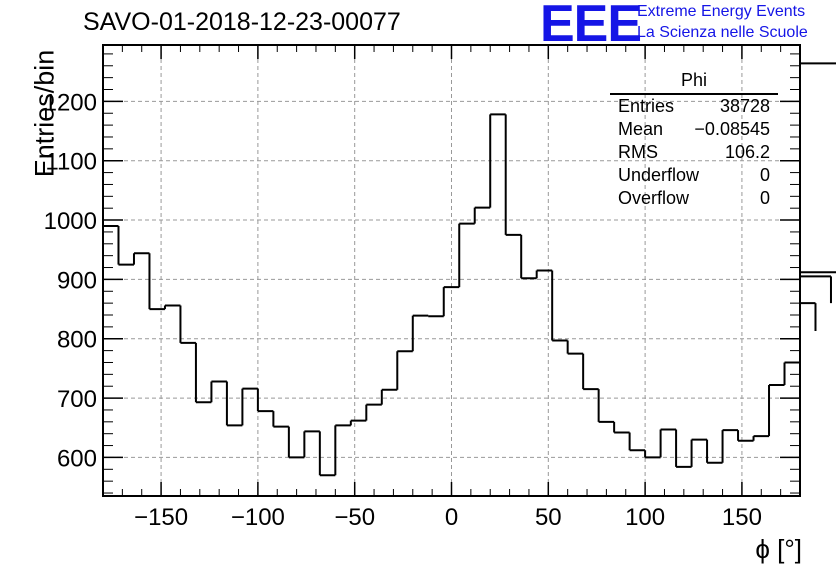 This screenshot has height=572, width=836. Describe the element at coordinates (742, 517) in the screenshot. I see `x-tick-label: 150` at that location.